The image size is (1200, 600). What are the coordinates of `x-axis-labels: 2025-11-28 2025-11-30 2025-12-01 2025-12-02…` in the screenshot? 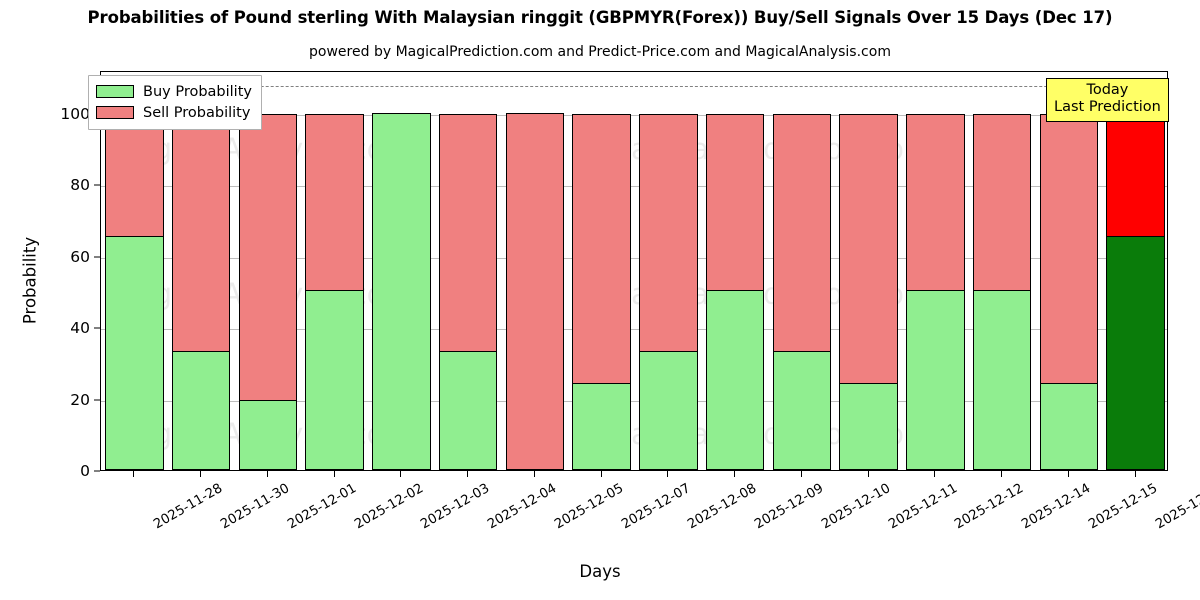 It's located at (650, 516).